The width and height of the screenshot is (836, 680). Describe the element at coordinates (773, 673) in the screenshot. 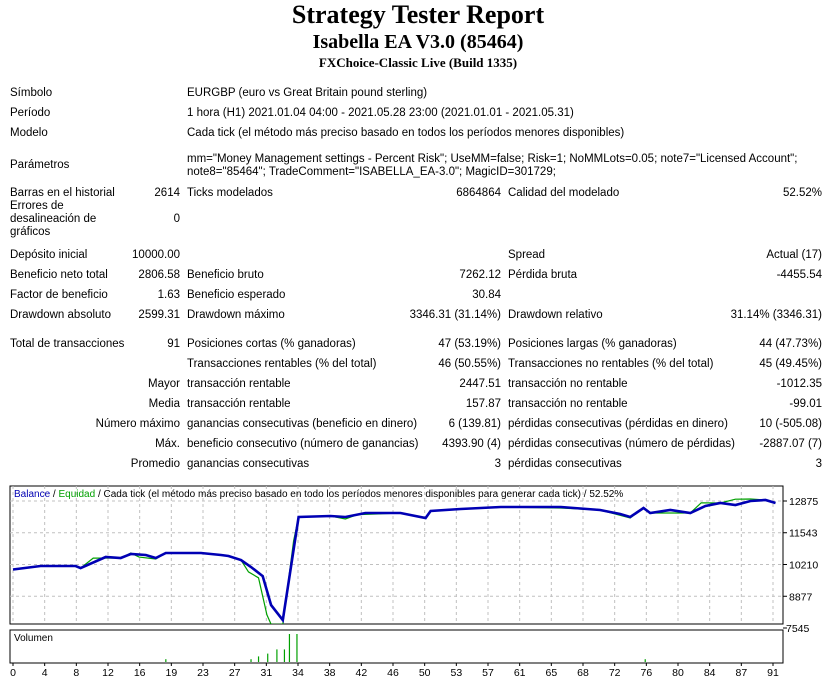

I see `x-tick-label: 91` at that location.